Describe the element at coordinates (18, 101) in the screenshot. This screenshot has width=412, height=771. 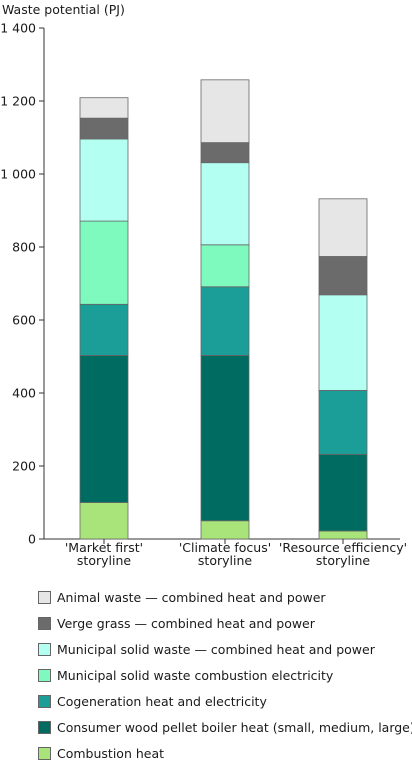
I see `y-tick-label: 1 200` at that location.